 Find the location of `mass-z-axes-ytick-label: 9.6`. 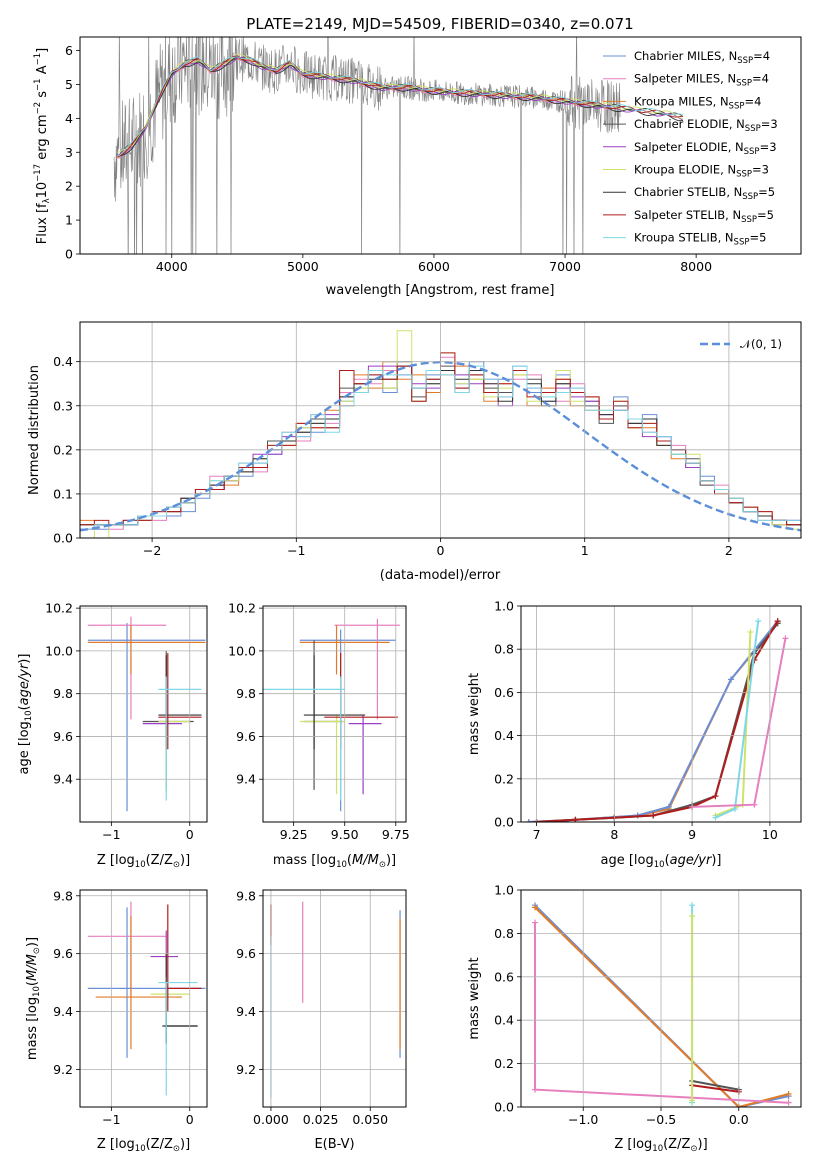

mass-z-axes-ytick-label: 9.6 is located at coordinates (63, 953).